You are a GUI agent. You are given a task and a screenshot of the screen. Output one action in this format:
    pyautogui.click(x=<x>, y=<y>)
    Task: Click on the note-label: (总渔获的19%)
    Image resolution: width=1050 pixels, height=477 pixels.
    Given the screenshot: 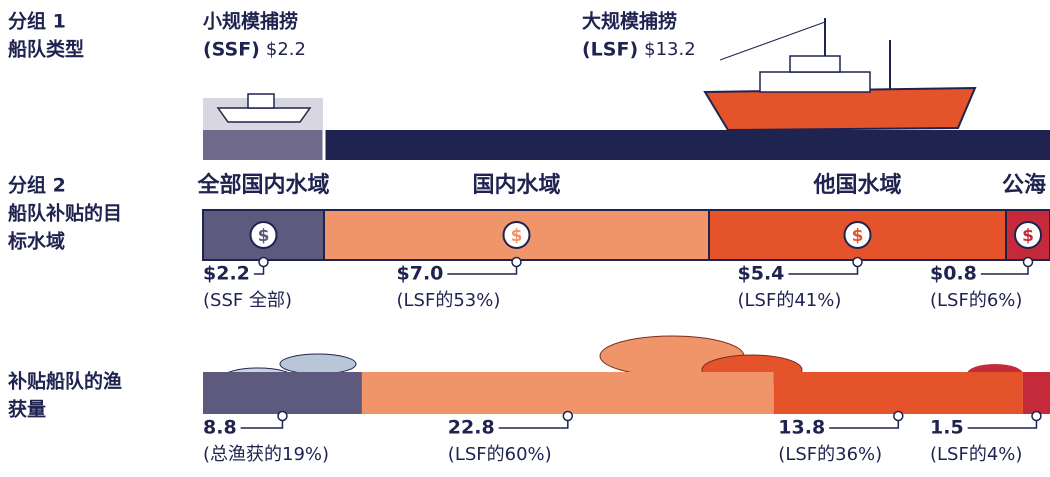 What is the action you would take?
    pyautogui.click(x=266, y=454)
    